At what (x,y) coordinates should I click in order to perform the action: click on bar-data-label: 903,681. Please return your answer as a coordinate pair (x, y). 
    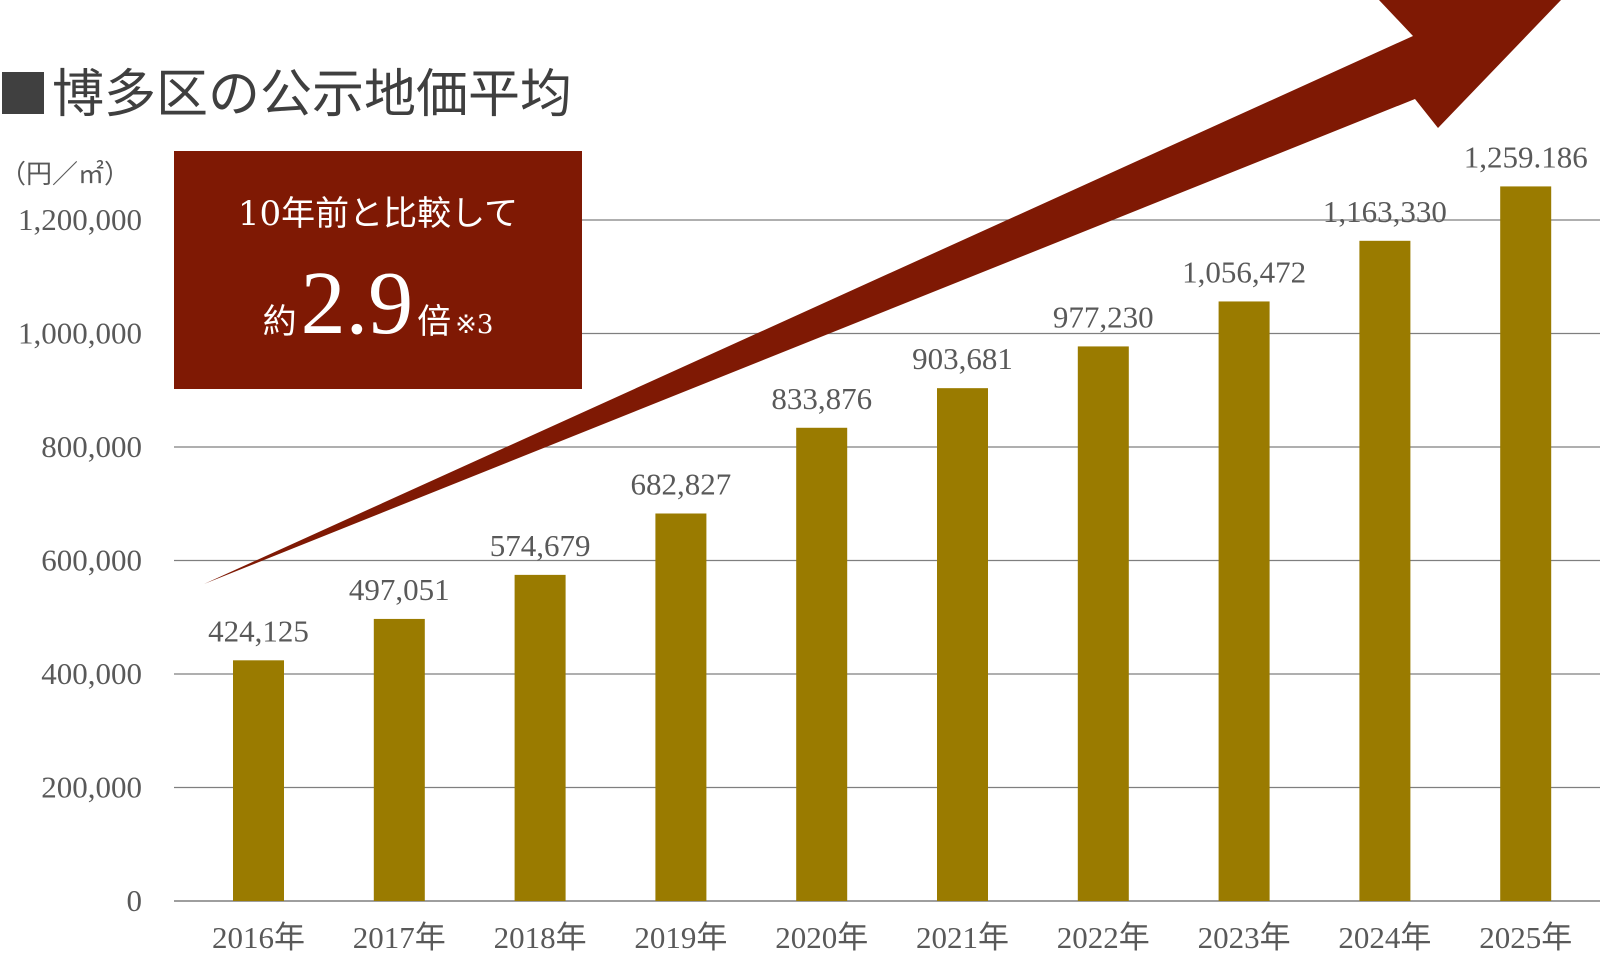
    Looking at the image, I should click on (962, 358).